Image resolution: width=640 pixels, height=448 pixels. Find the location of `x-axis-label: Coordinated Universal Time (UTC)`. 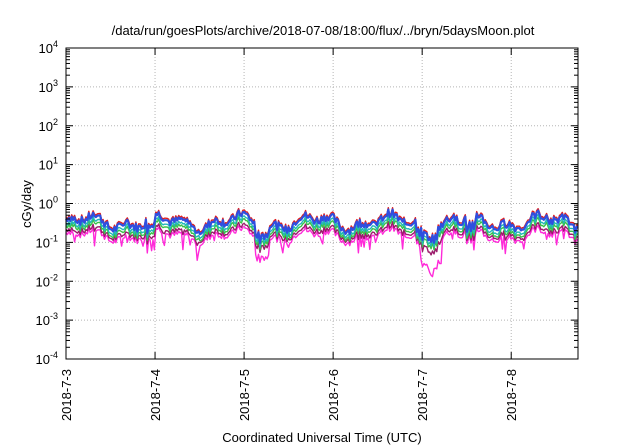

x-axis-label: Coordinated Universal Time (UTC) is located at coordinates (321, 437).